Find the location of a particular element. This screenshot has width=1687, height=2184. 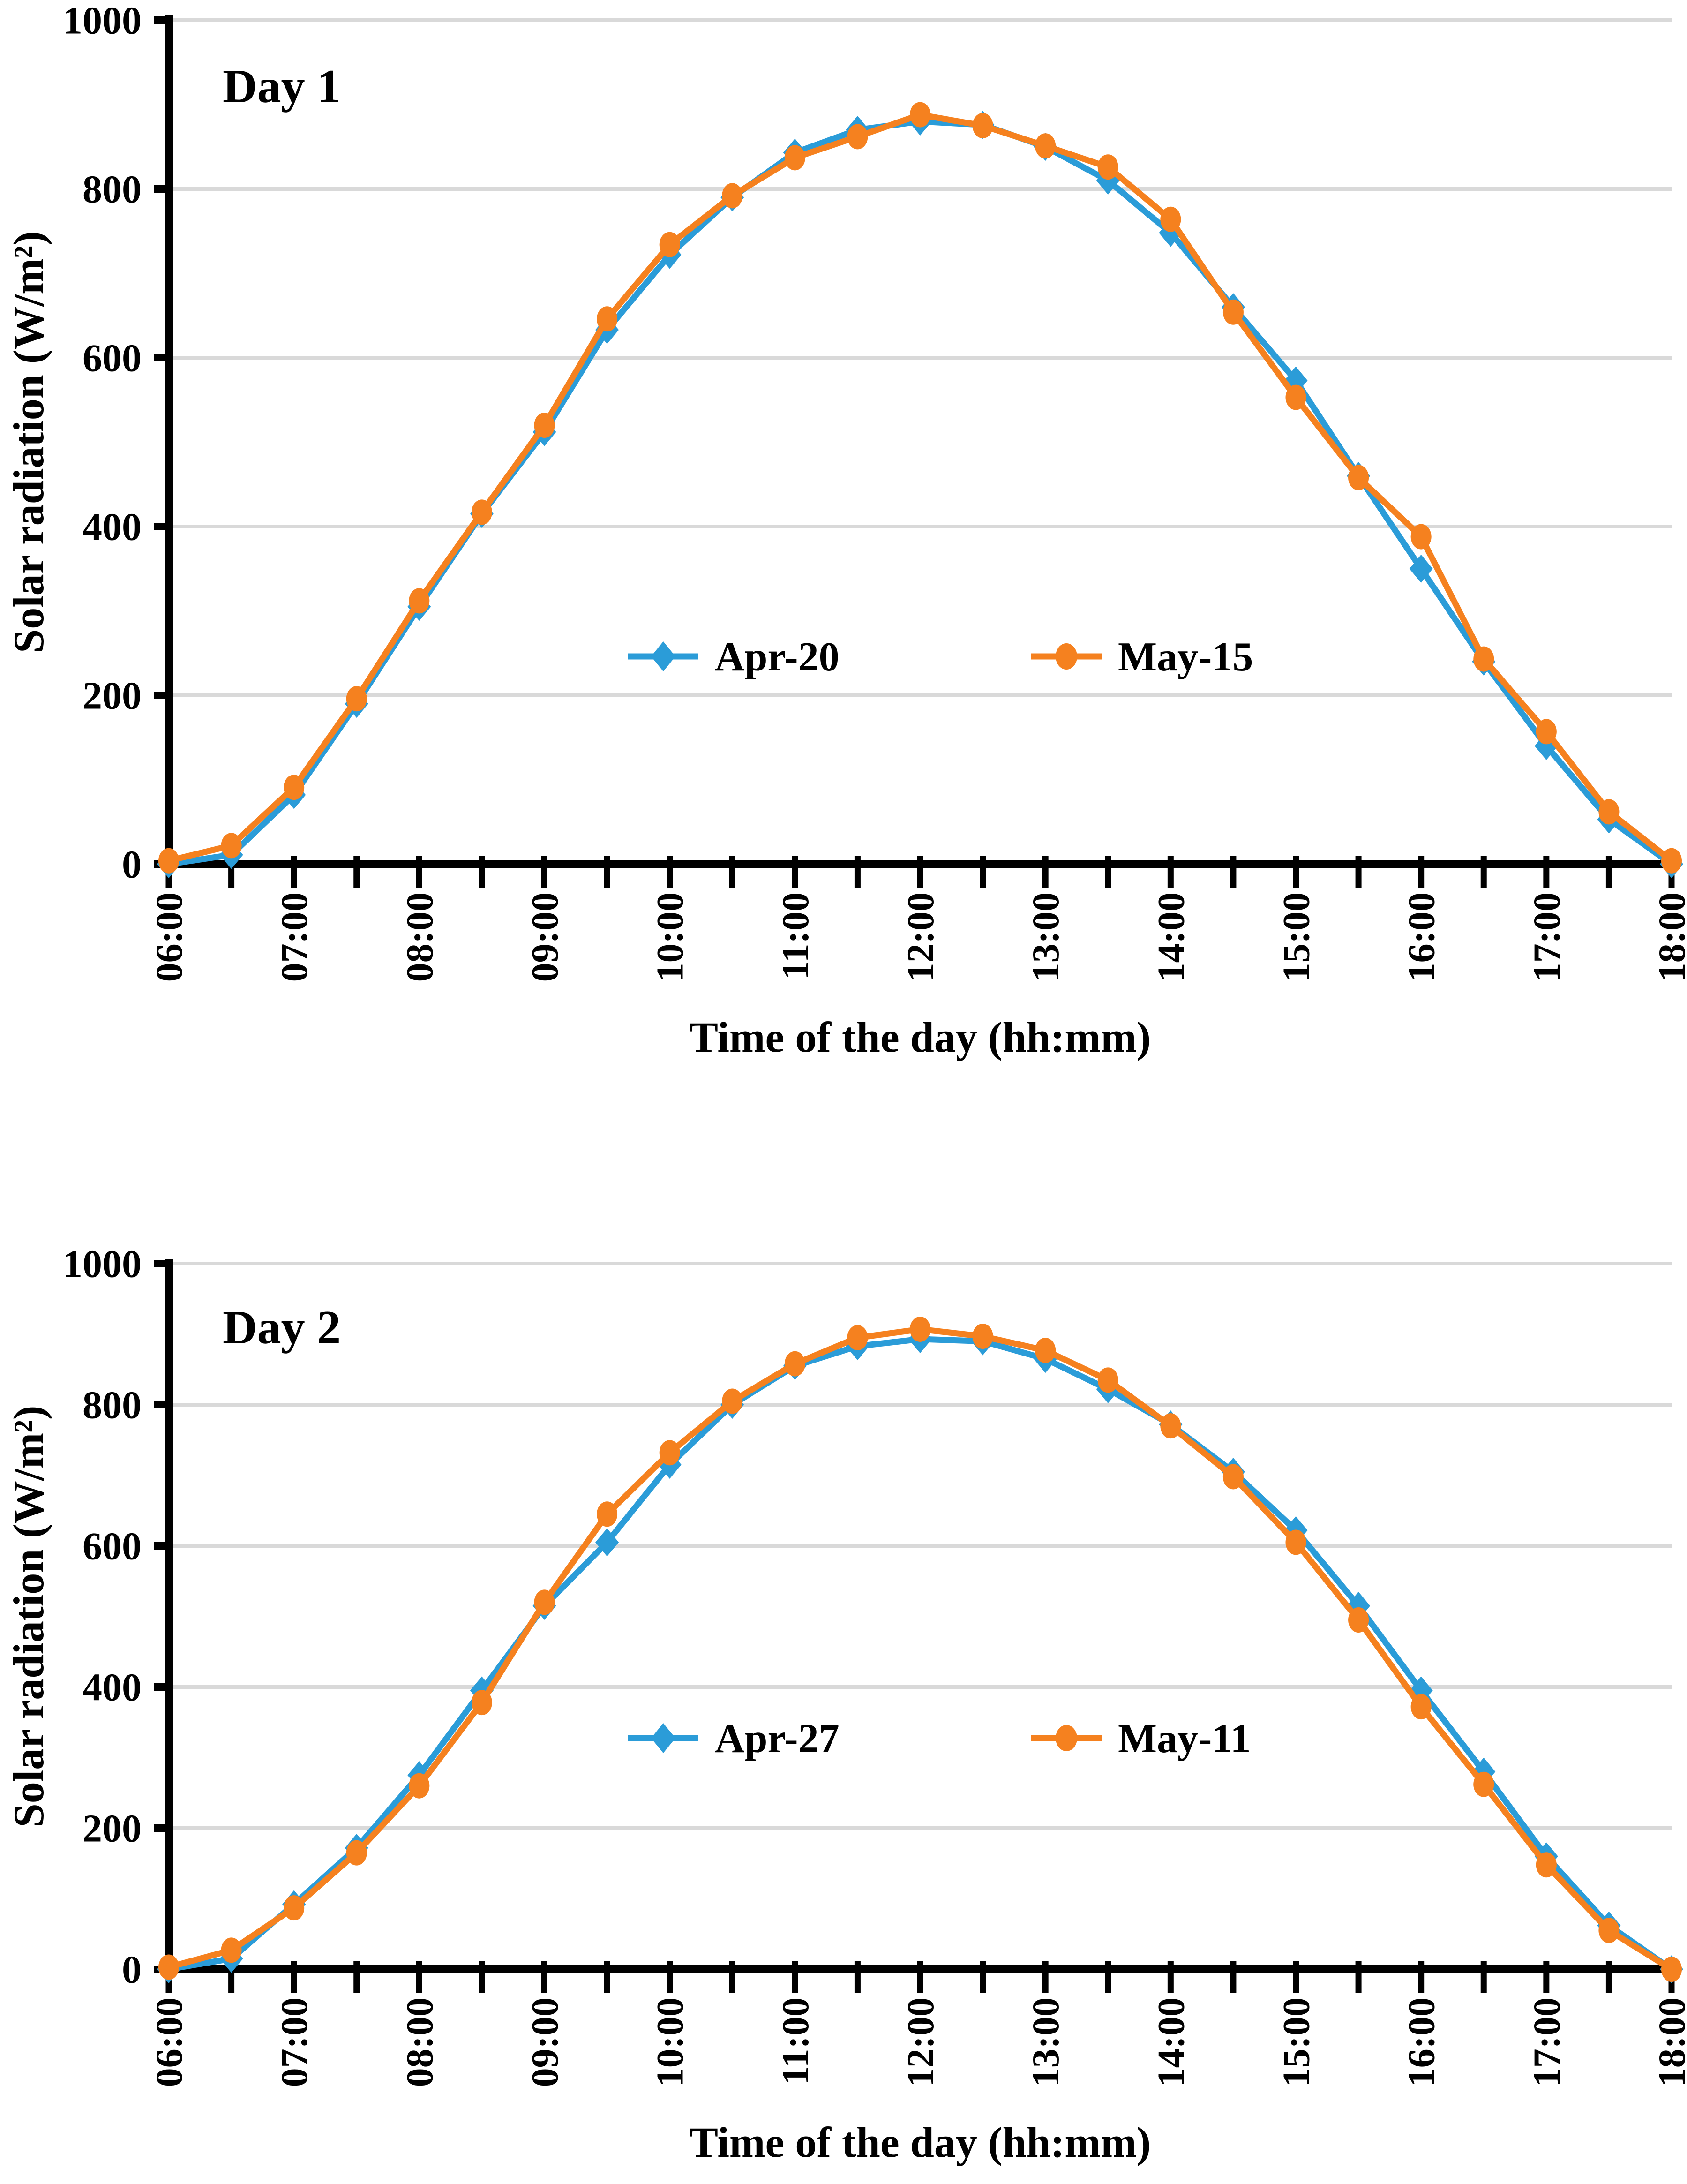

legend: Apr-27 May-11 is located at coordinates (939, 1739).